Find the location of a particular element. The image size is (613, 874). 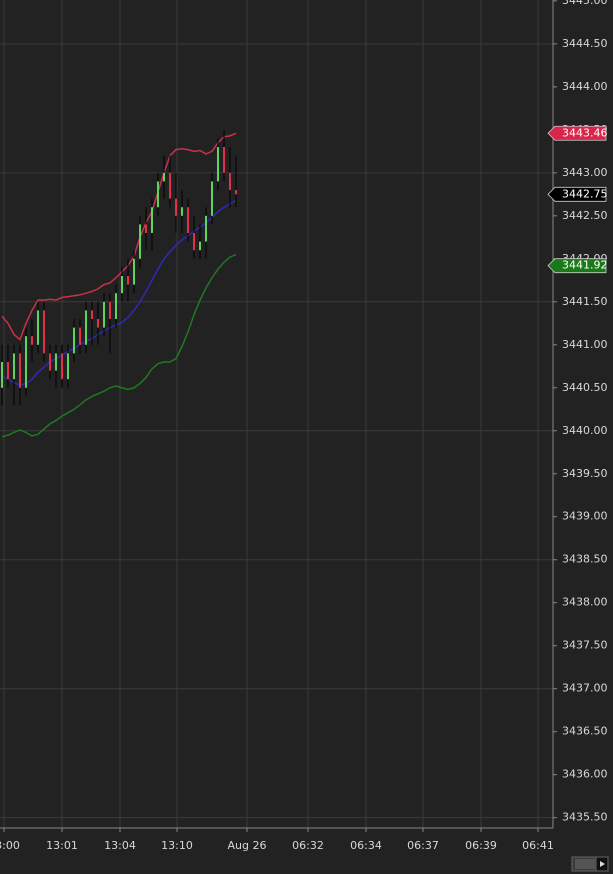

y-tick-label: 3444.50 is located at coordinates (585, 43).